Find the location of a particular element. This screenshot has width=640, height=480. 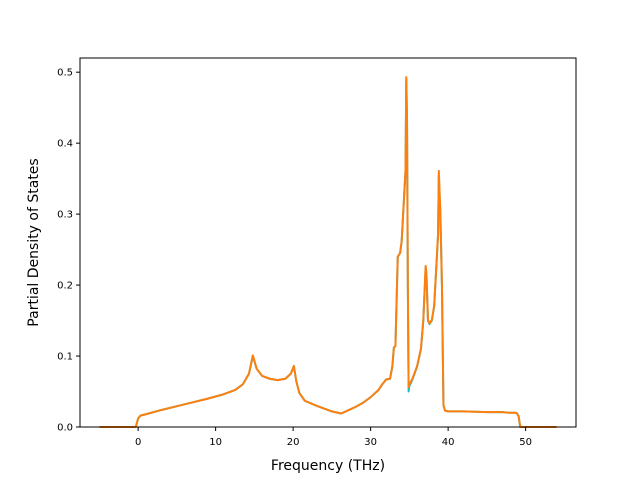

y-tick-label: 0.0 is located at coordinates (65, 428).